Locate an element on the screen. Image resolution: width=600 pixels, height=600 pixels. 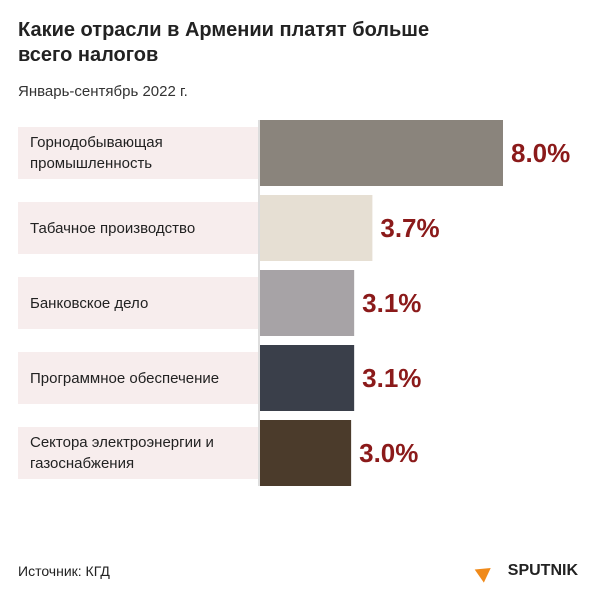
category-label: Табачное производство is located at coordinates (138, 228).